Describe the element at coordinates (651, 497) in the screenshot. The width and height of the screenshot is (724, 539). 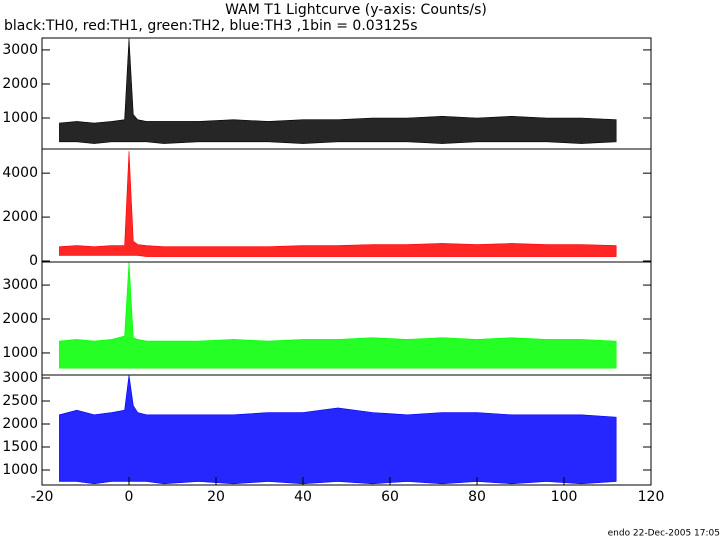
I see `x-tick-label: 120` at that location.